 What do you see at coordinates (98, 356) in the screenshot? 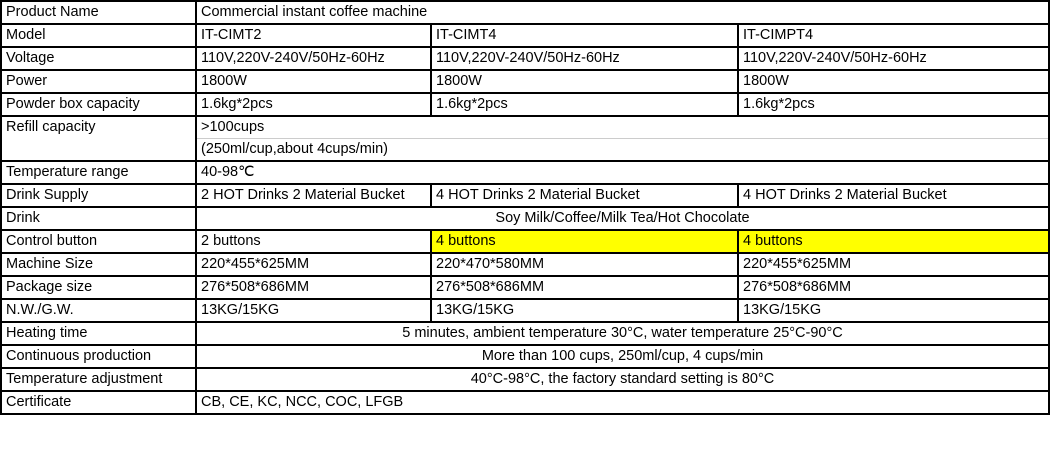
I see `row-label: Continuous production` at bounding box center [98, 356].